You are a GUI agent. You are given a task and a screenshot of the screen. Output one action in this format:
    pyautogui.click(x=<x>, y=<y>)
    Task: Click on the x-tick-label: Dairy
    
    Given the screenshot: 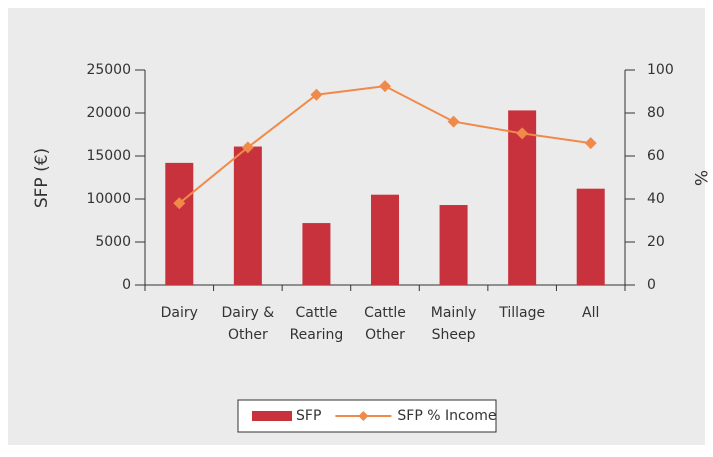 What is the action you would take?
    pyautogui.click(x=179, y=313)
    